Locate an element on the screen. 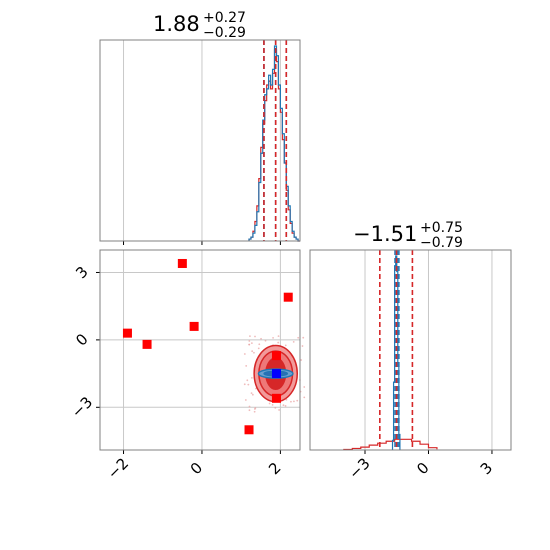  title-p2: −1.51 +0.75 −0.79 is located at coordinates (408, 235).